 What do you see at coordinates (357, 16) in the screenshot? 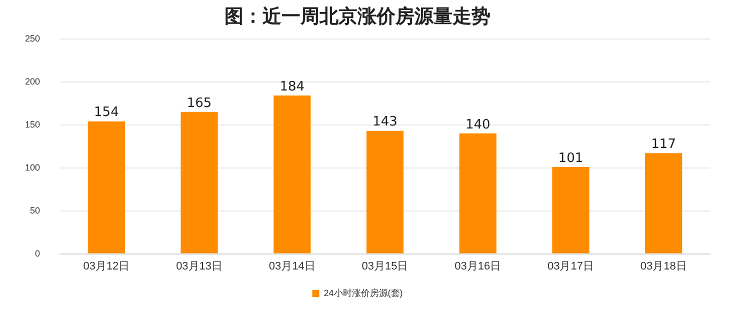
I see `chart-title: 图：近一周北京涨价房源量走势` at bounding box center [357, 16].